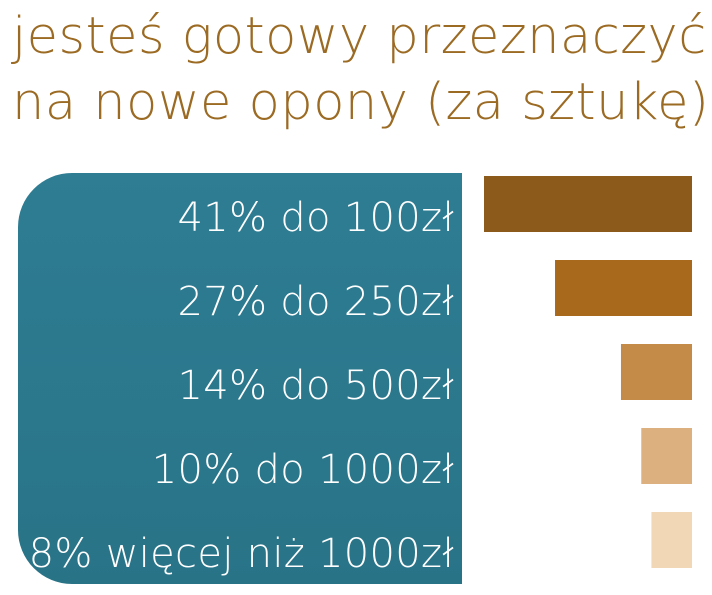 The height and width of the screenshot is (595, 712). Describe the element at coordinates (362, 102) in the screenshot. I see `title-line-2: na nowe opony (za sztukę)?` at that location.